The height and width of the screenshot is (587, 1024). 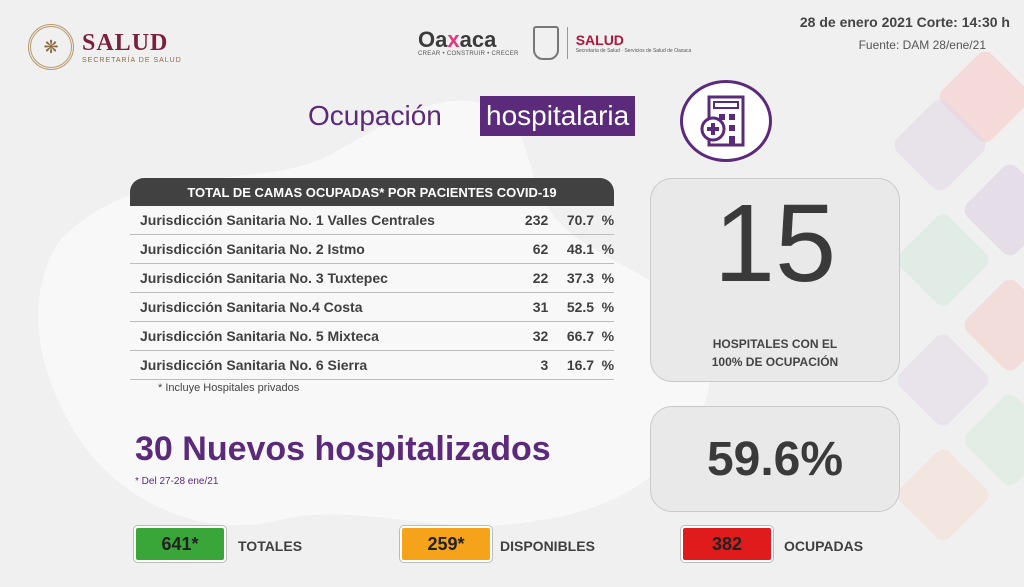 I want to click on available-beds-value: 259*, so click(x=446, y=544).